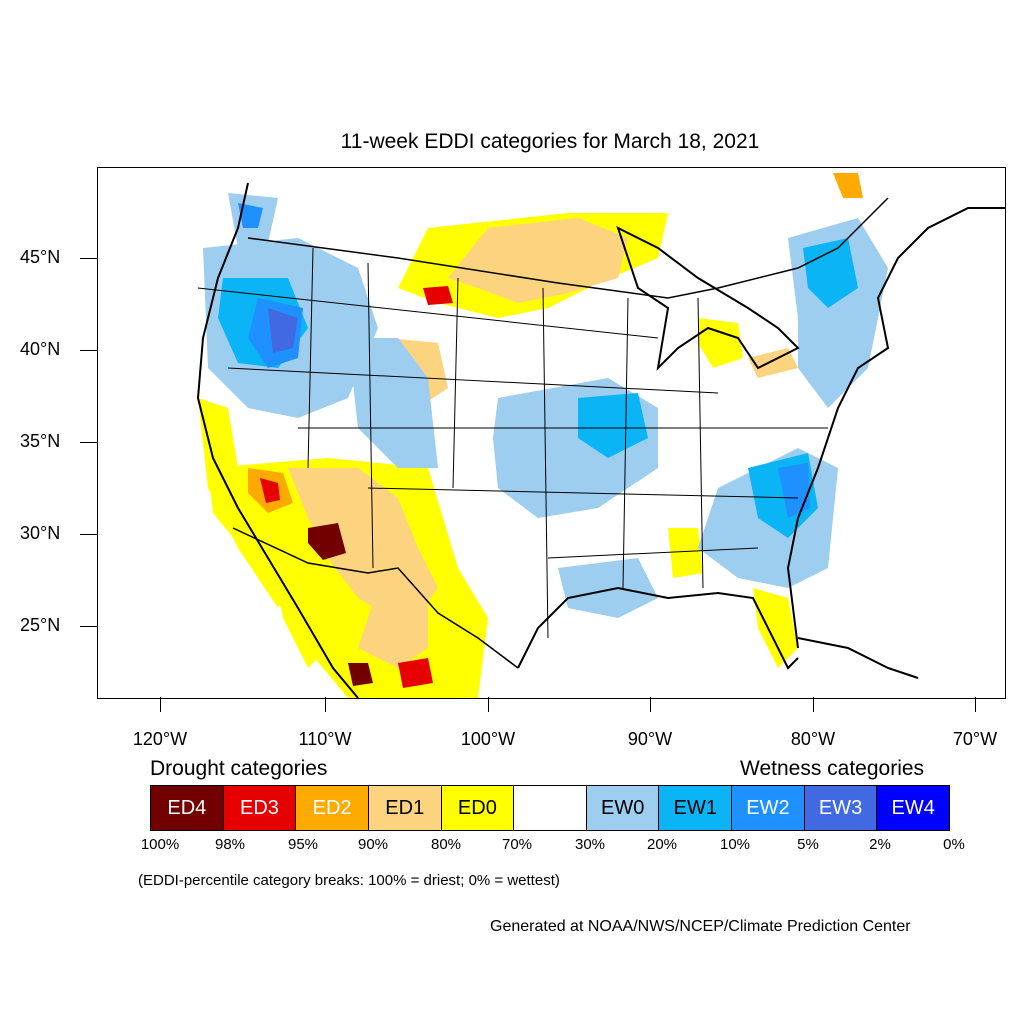 The height and width of the screenshot is (1024, 1024). What do you see at coordinates (913, 808) in the screenshot?
I see `legend-cell-ew4: EW4` at bounding box center [913, 808].